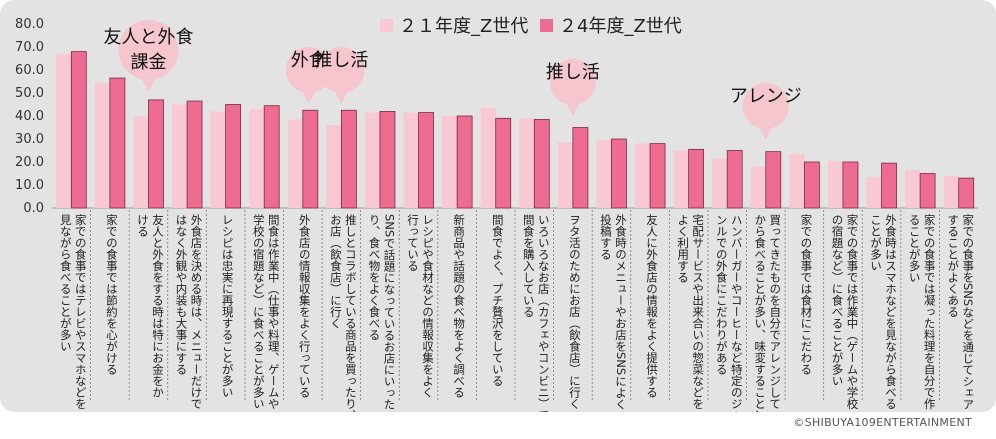 The height and width of the screenshot is (439, 996). What do you see at coordinates (274, 312) in the screenshot?
I see `category-label: 間食は作業中（仕事や料理、ゲームや` at bounding box center [274, 312].